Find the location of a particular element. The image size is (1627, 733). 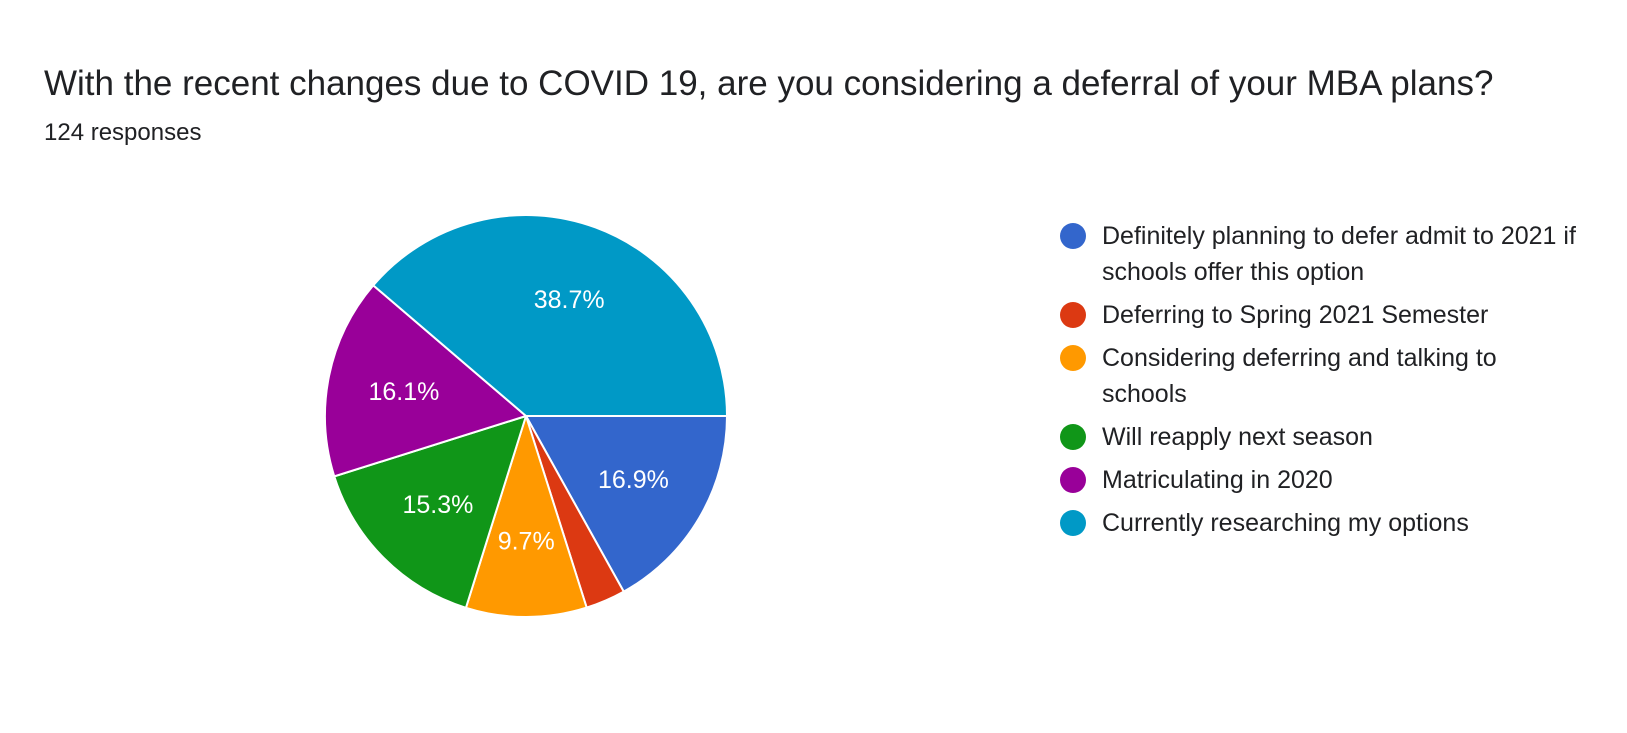

slice-label-3: 15.3% is located at coordinates (438, 505).